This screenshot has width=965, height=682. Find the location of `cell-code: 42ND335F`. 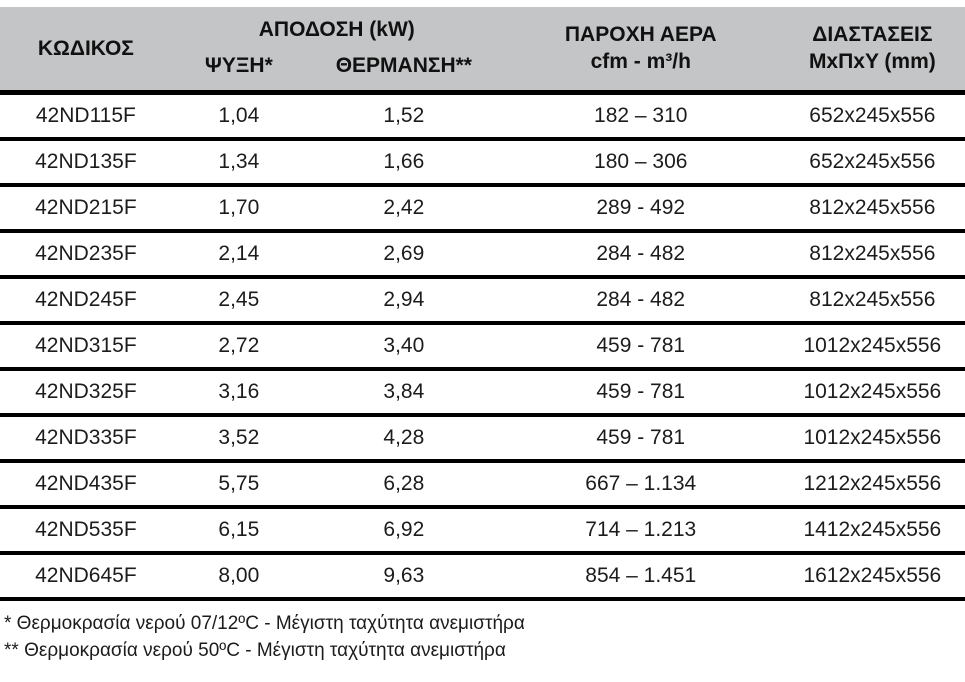

cell-code: 42ND335F is located at coordinates (86, 437).